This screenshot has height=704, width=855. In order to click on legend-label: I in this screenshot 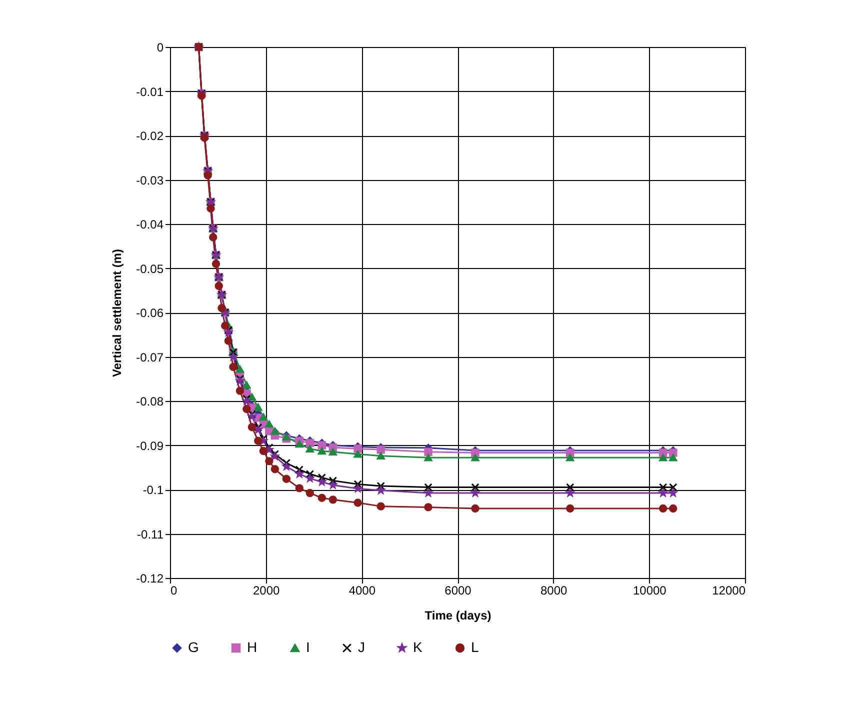, I will do `click(308, 647)`.